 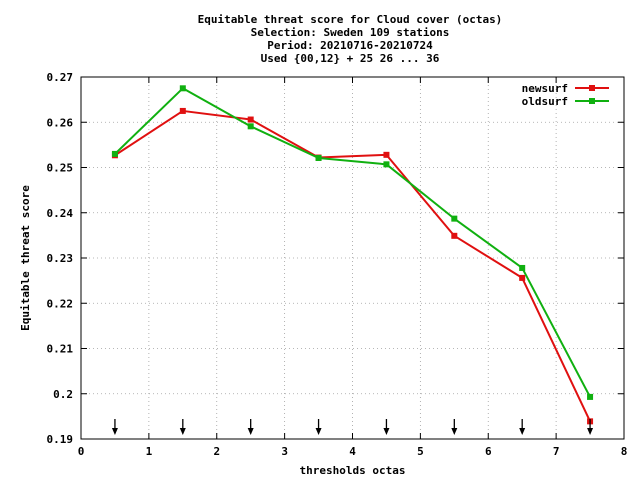 I want to click on y-tick-label: 0.27, so click(x=60, y=77).